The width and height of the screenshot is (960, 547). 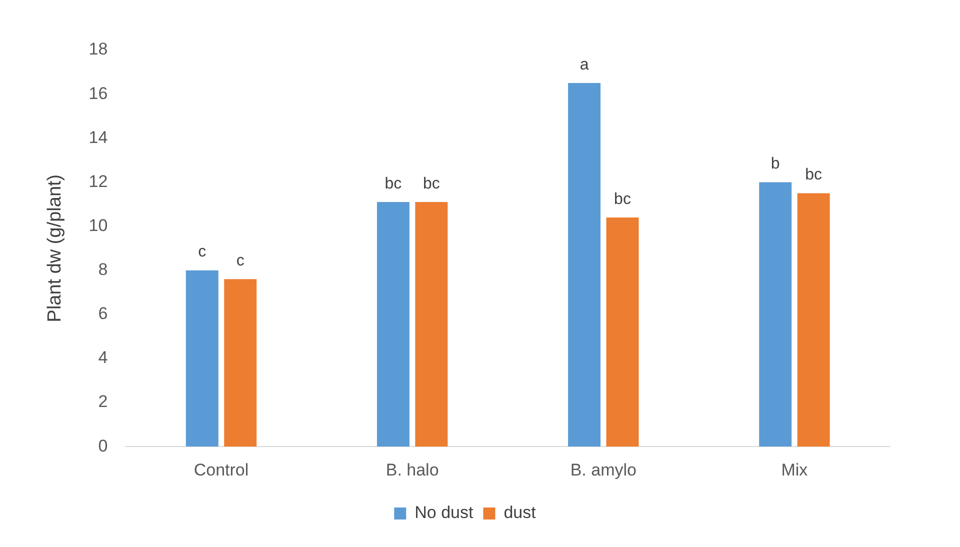 What do you see at coordinates (444, 512) in the screenshot?
I see `legend-label: No dust` at bounding box center [444, 512].